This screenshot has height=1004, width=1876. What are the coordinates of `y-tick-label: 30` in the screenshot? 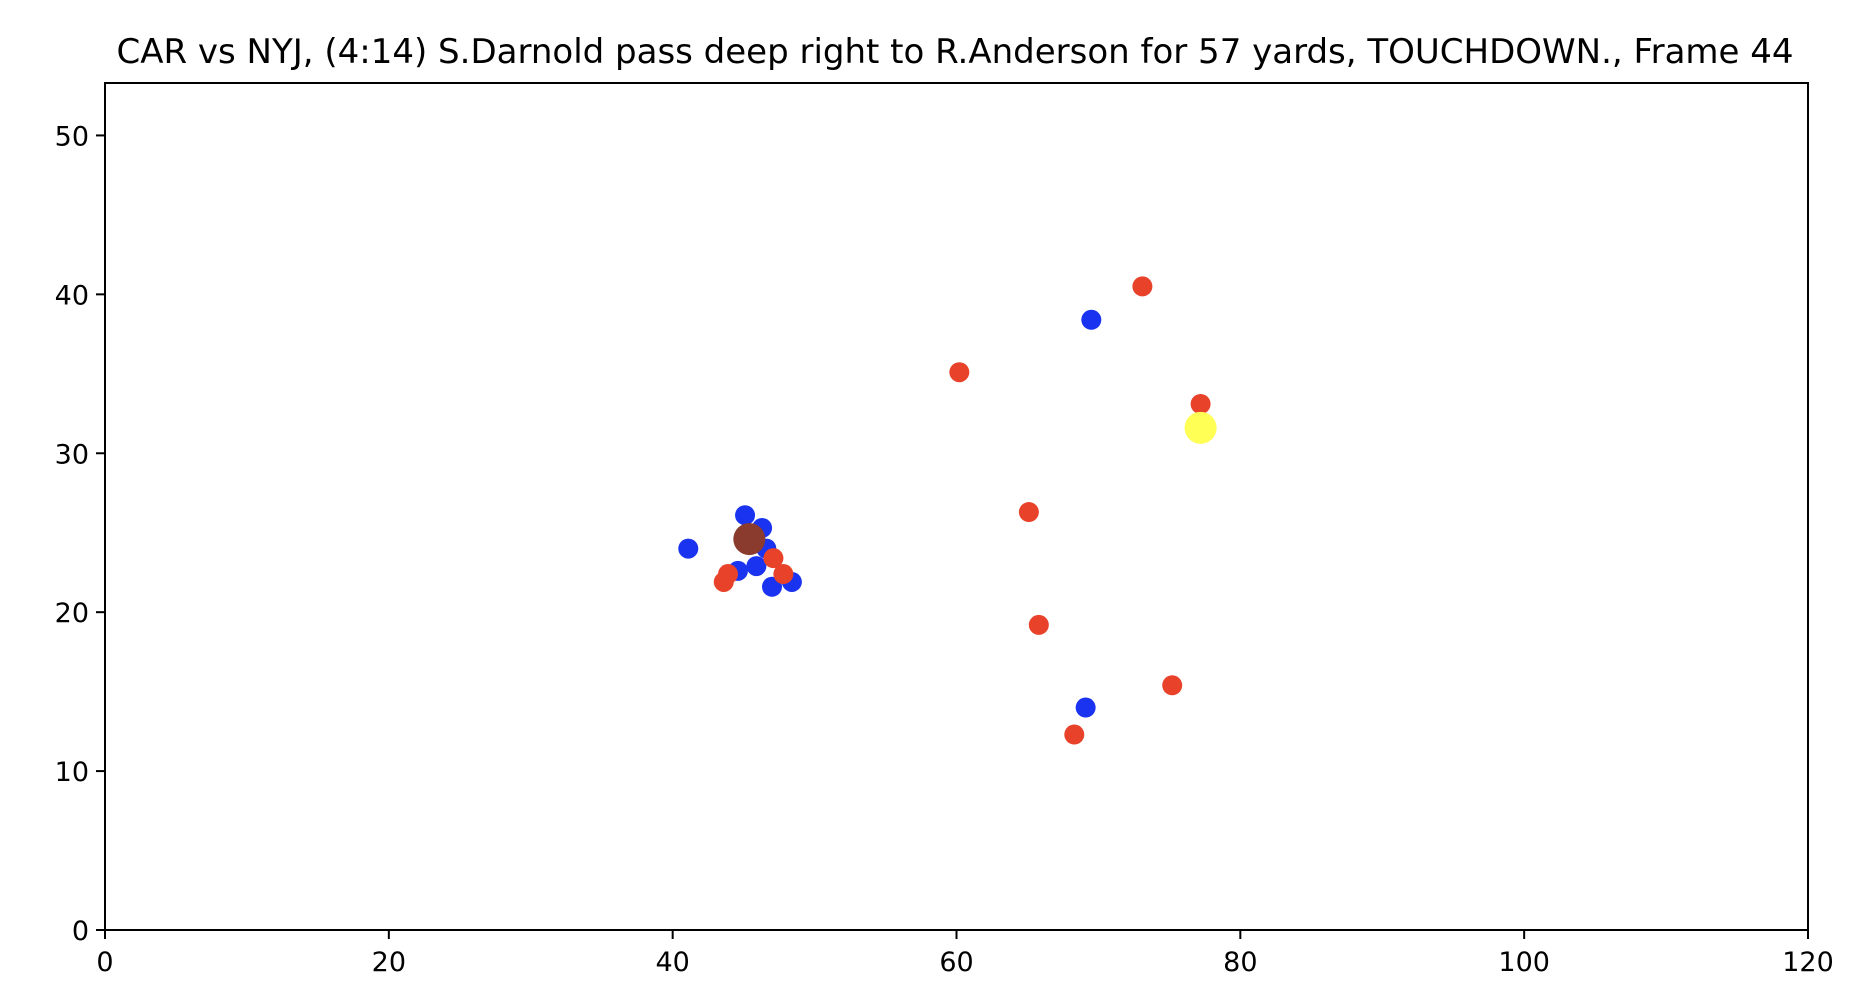 It's located at (72, 454).